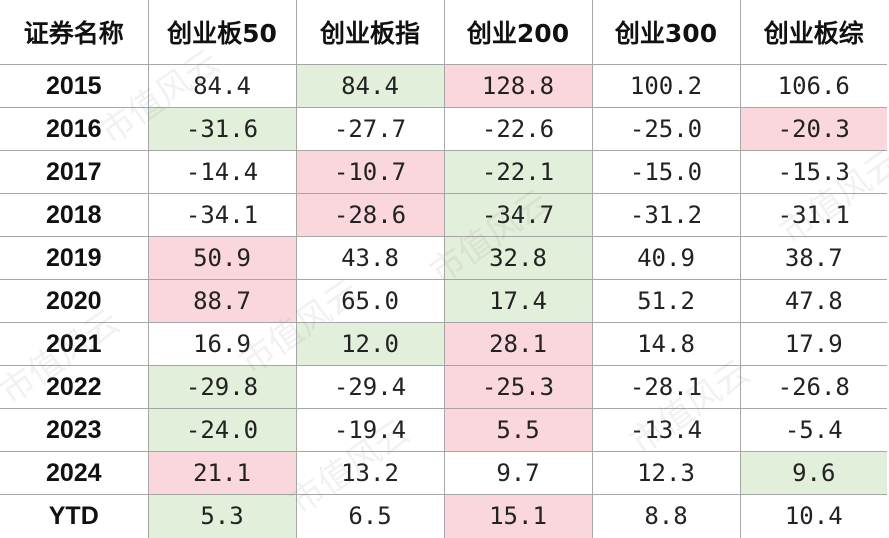 The image size is (889, 538). What do you see at coordinates (518, 387) in the screenshot?
I see `return-cell: -25.3` at bounding box center [518, 387].